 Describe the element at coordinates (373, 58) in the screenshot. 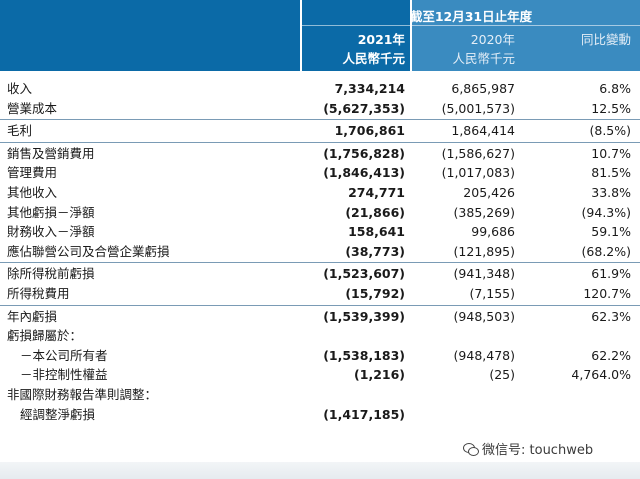

I see `col-2021-unit: 人民幣千元` at that location.